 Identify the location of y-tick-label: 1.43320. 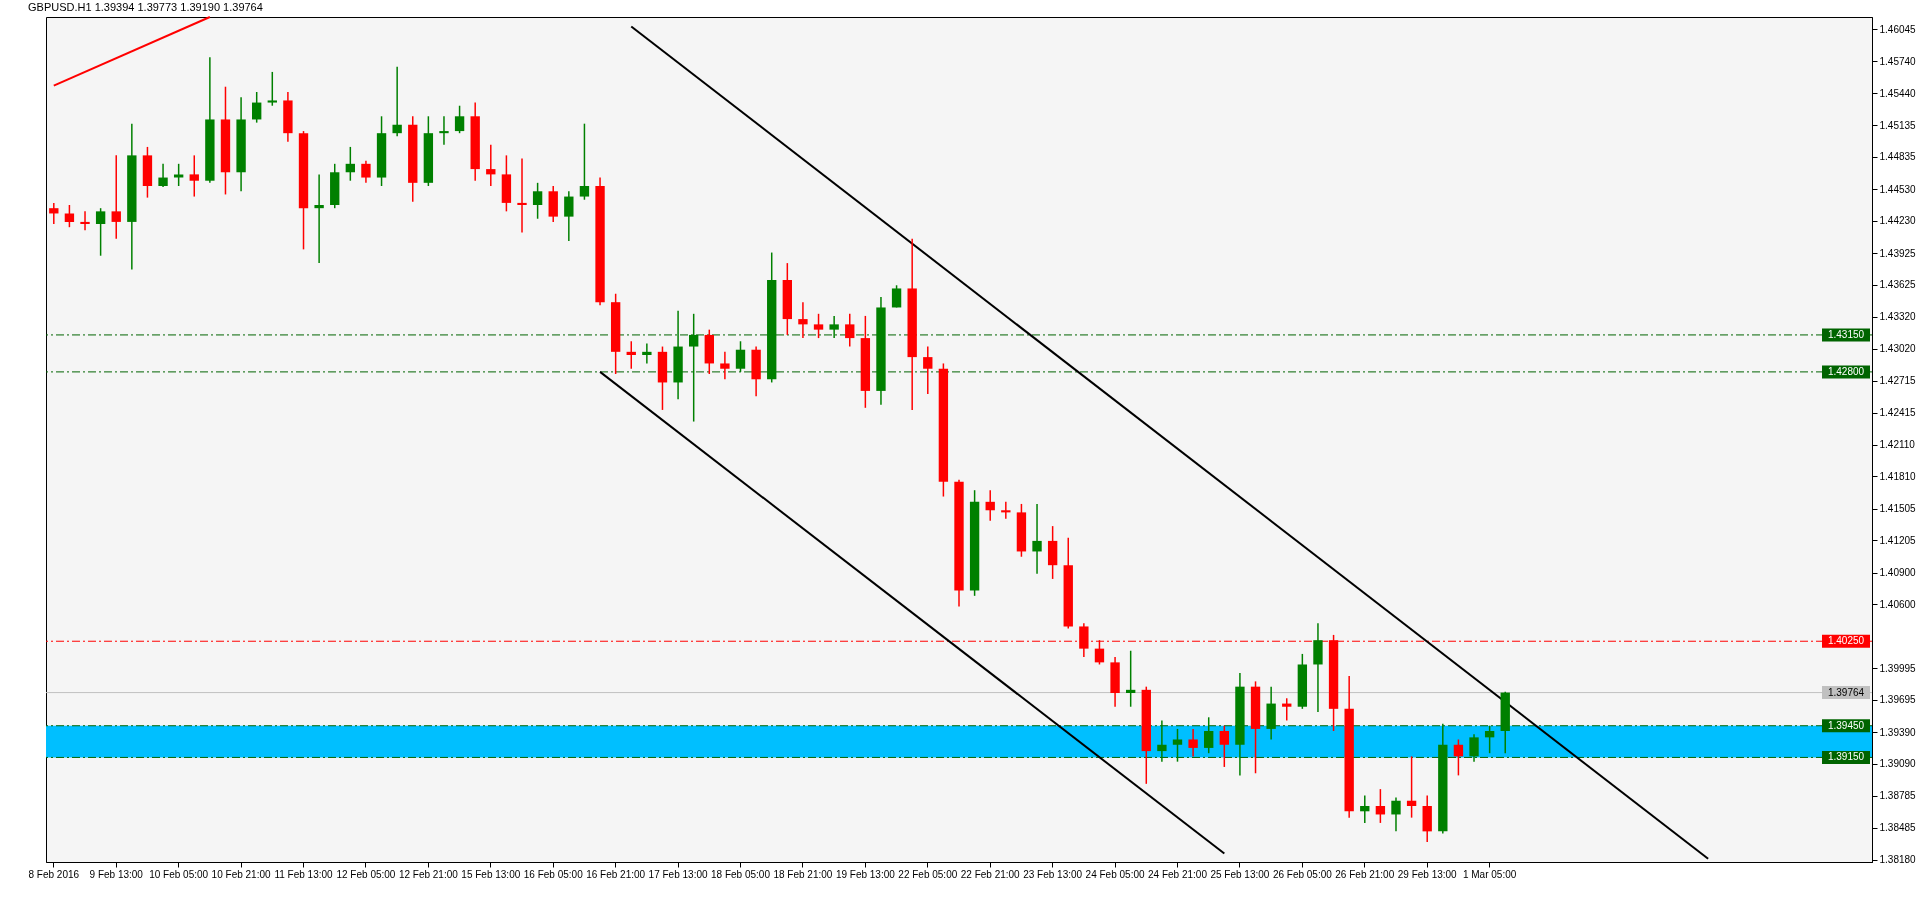
(1897, 317).